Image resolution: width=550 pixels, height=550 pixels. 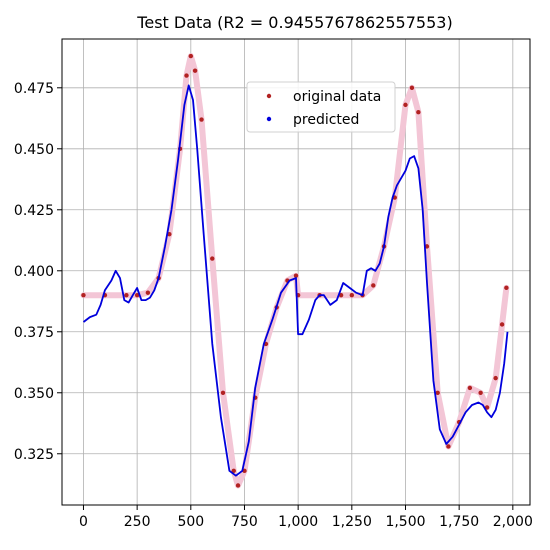 What do you see at coordinates (34, 455) in the screenshot?
I see `y-tick-label: 0.325` at bounding box center [34, 455].